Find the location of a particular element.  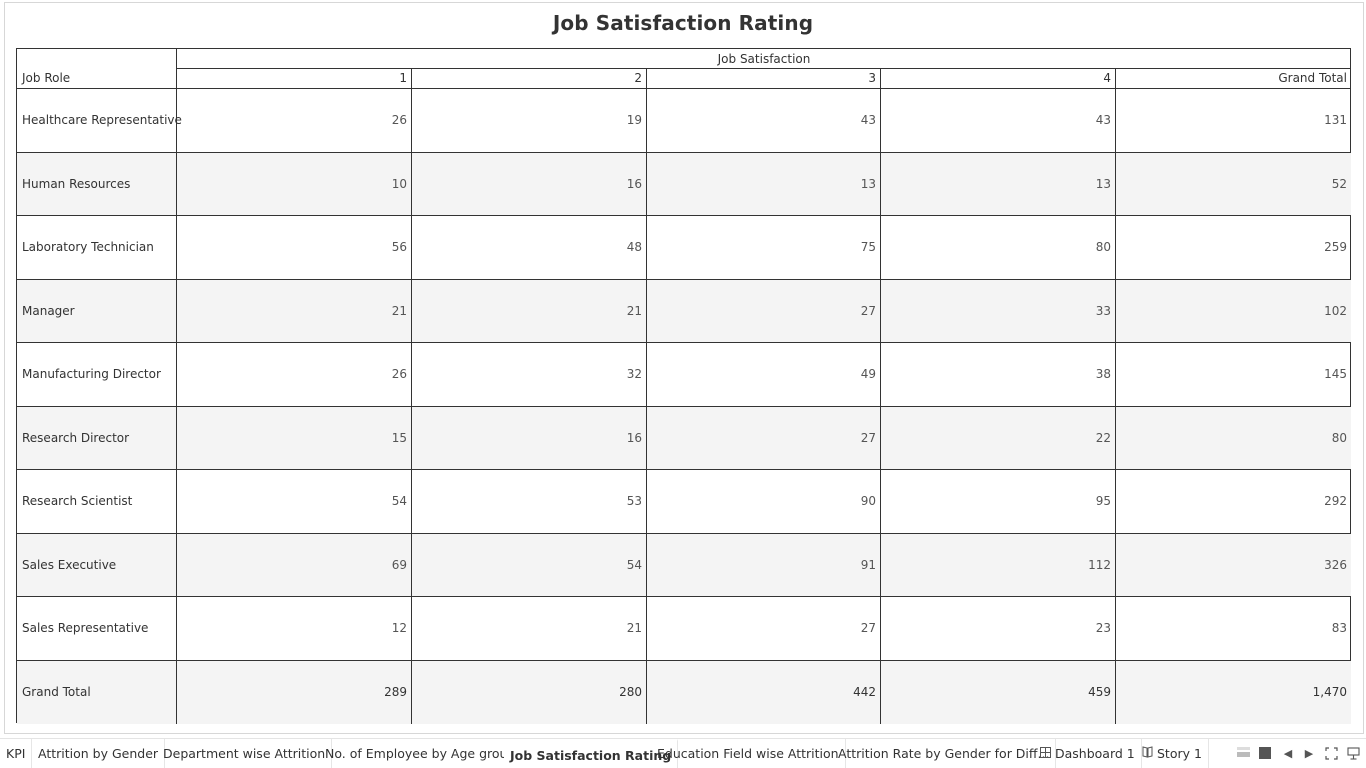

table-cell: 15 is located at coordinates (294, 437).